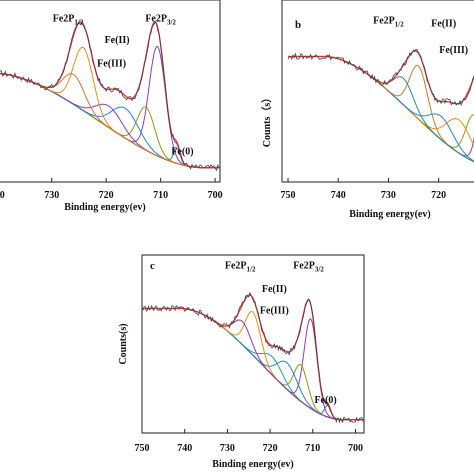 The height and width of the screenshot is (474, 474). I want to click on panel-c-ylabel: Counts(s), so click(123, 343).